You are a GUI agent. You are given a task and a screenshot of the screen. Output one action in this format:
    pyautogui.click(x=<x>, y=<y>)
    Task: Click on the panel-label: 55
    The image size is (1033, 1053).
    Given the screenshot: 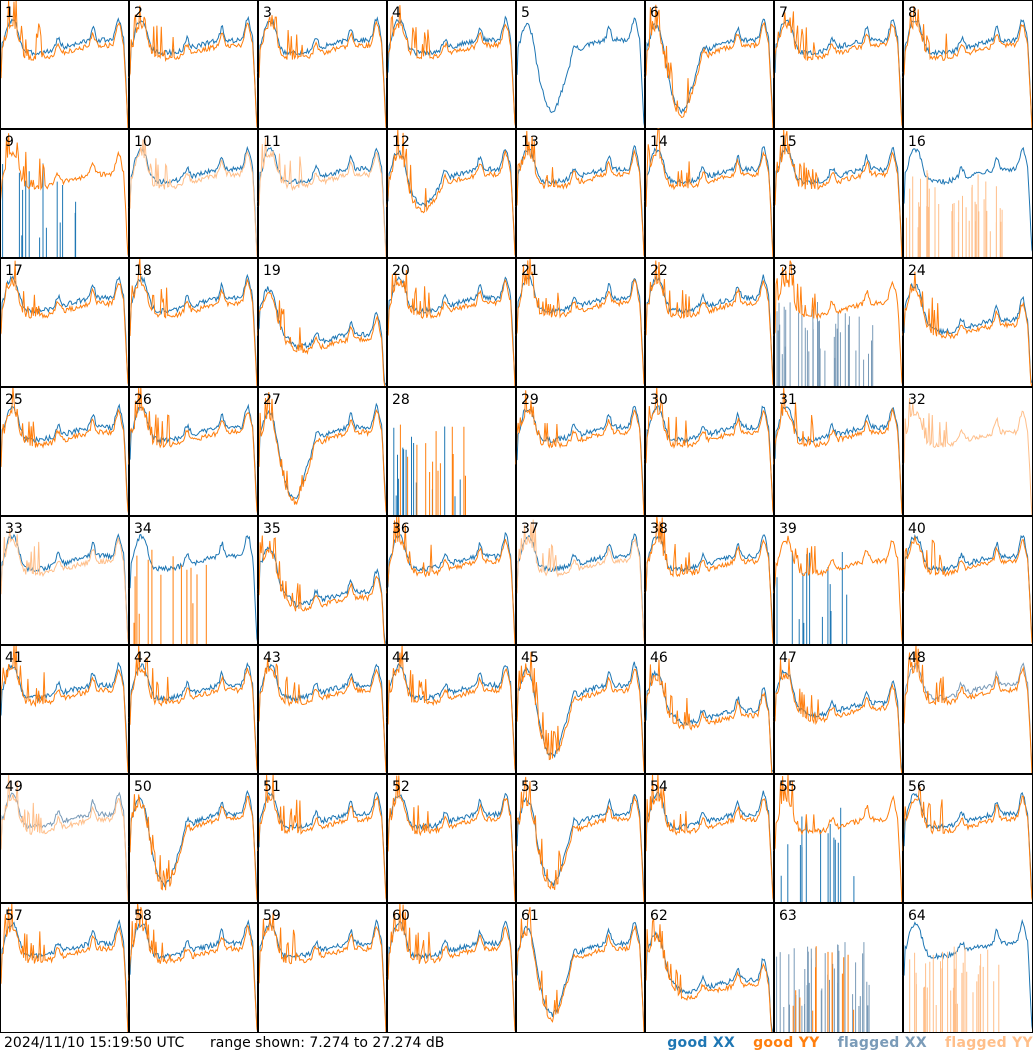 What is the action you would take?
    pyautogui.click(x=788, y=787)
    